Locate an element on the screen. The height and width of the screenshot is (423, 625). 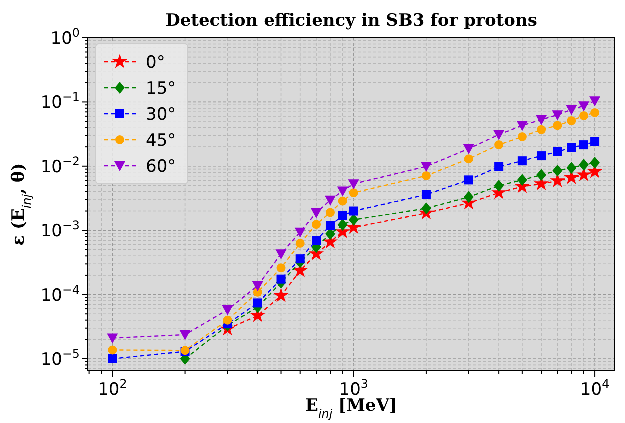
y-tick-label: 10$^{−2}$ is located at coordinates (60, 166).